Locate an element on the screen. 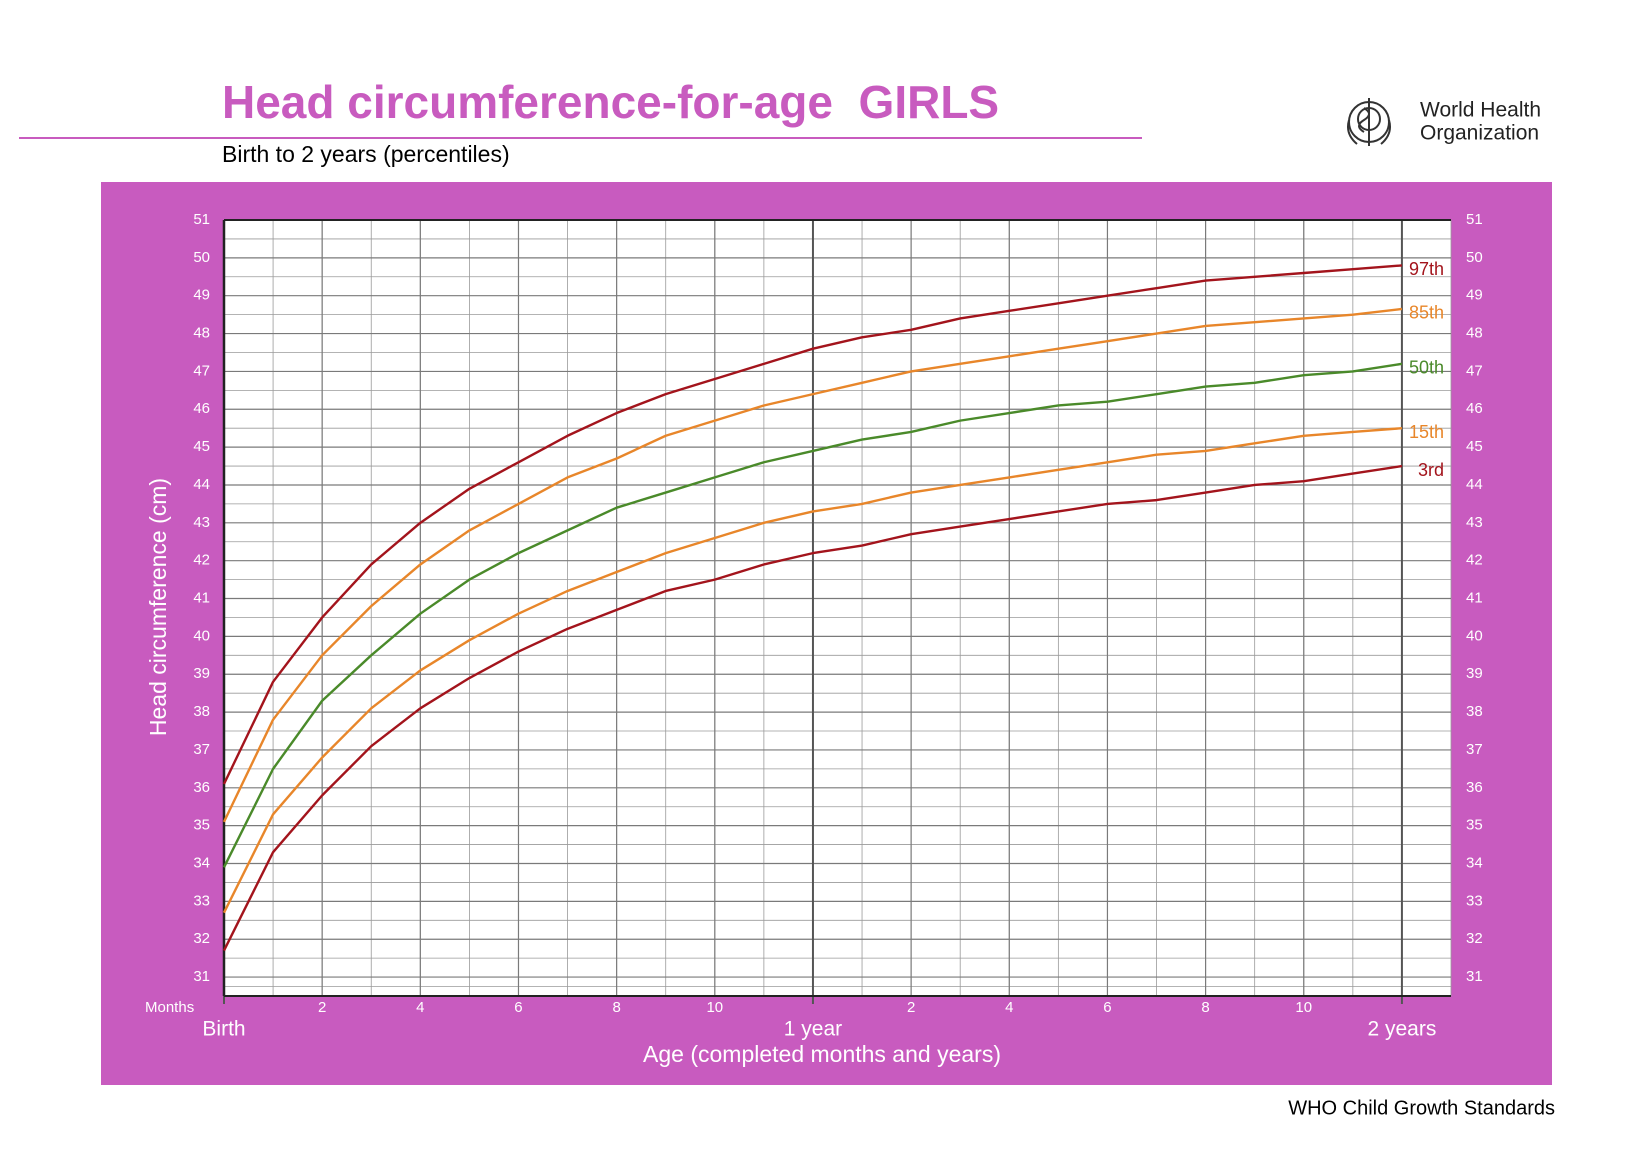 The image size is (1647, 1162). series-label: 3rd is located at coordinates (1431, 470).